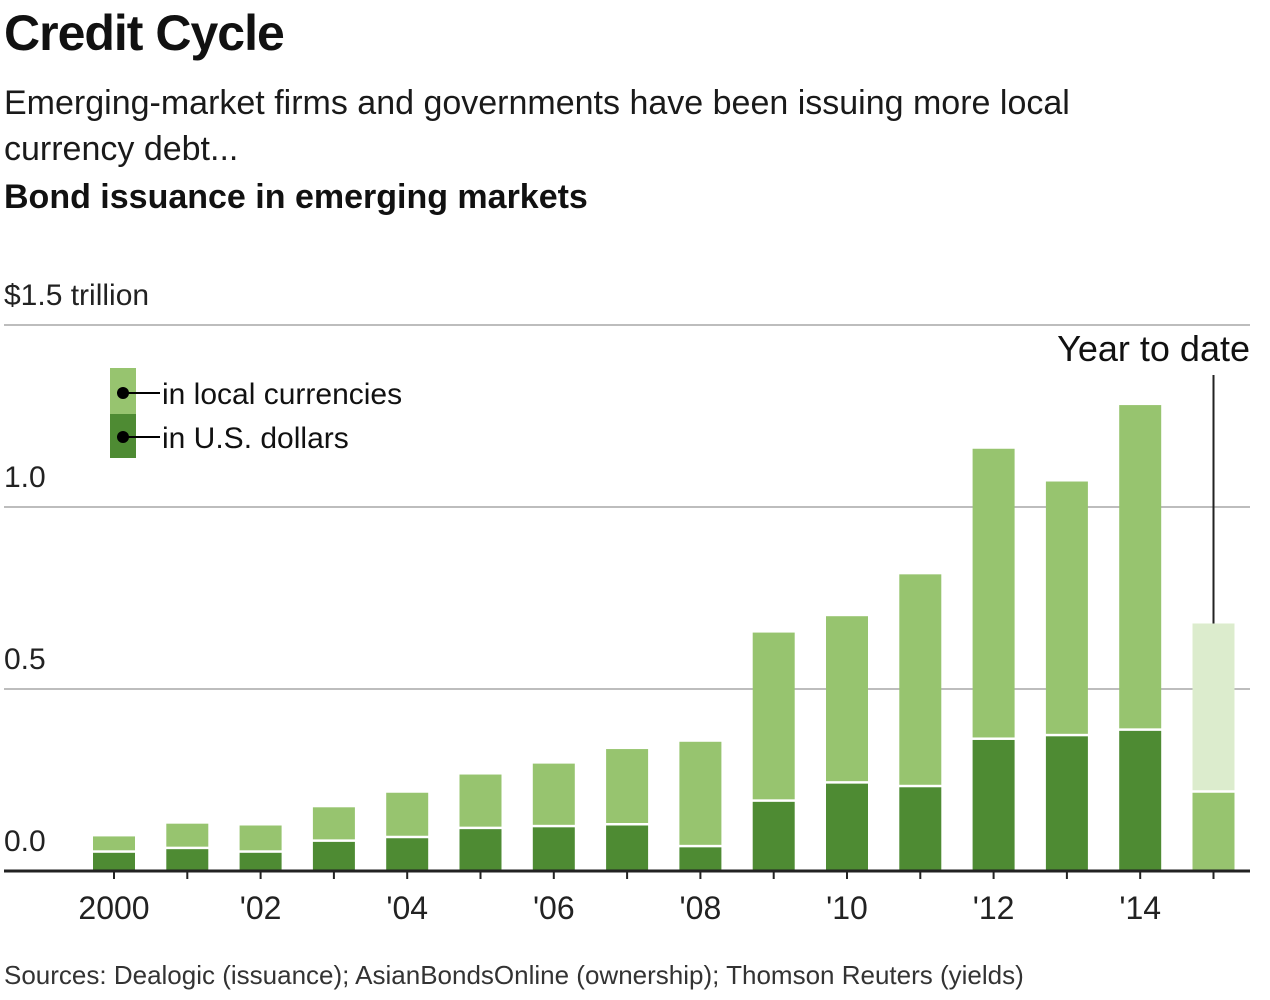 The width and height of the screenshot is (1270, 1000). I want to click on bar-local-2014, so click(1140, 567).